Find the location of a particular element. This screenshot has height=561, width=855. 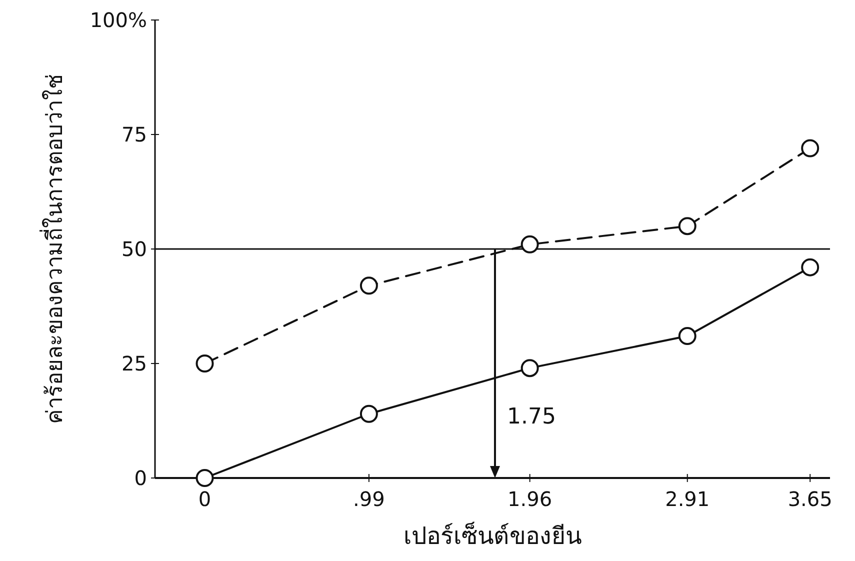

ref-line-label: 1.75 is located at coordinates (531, 417).